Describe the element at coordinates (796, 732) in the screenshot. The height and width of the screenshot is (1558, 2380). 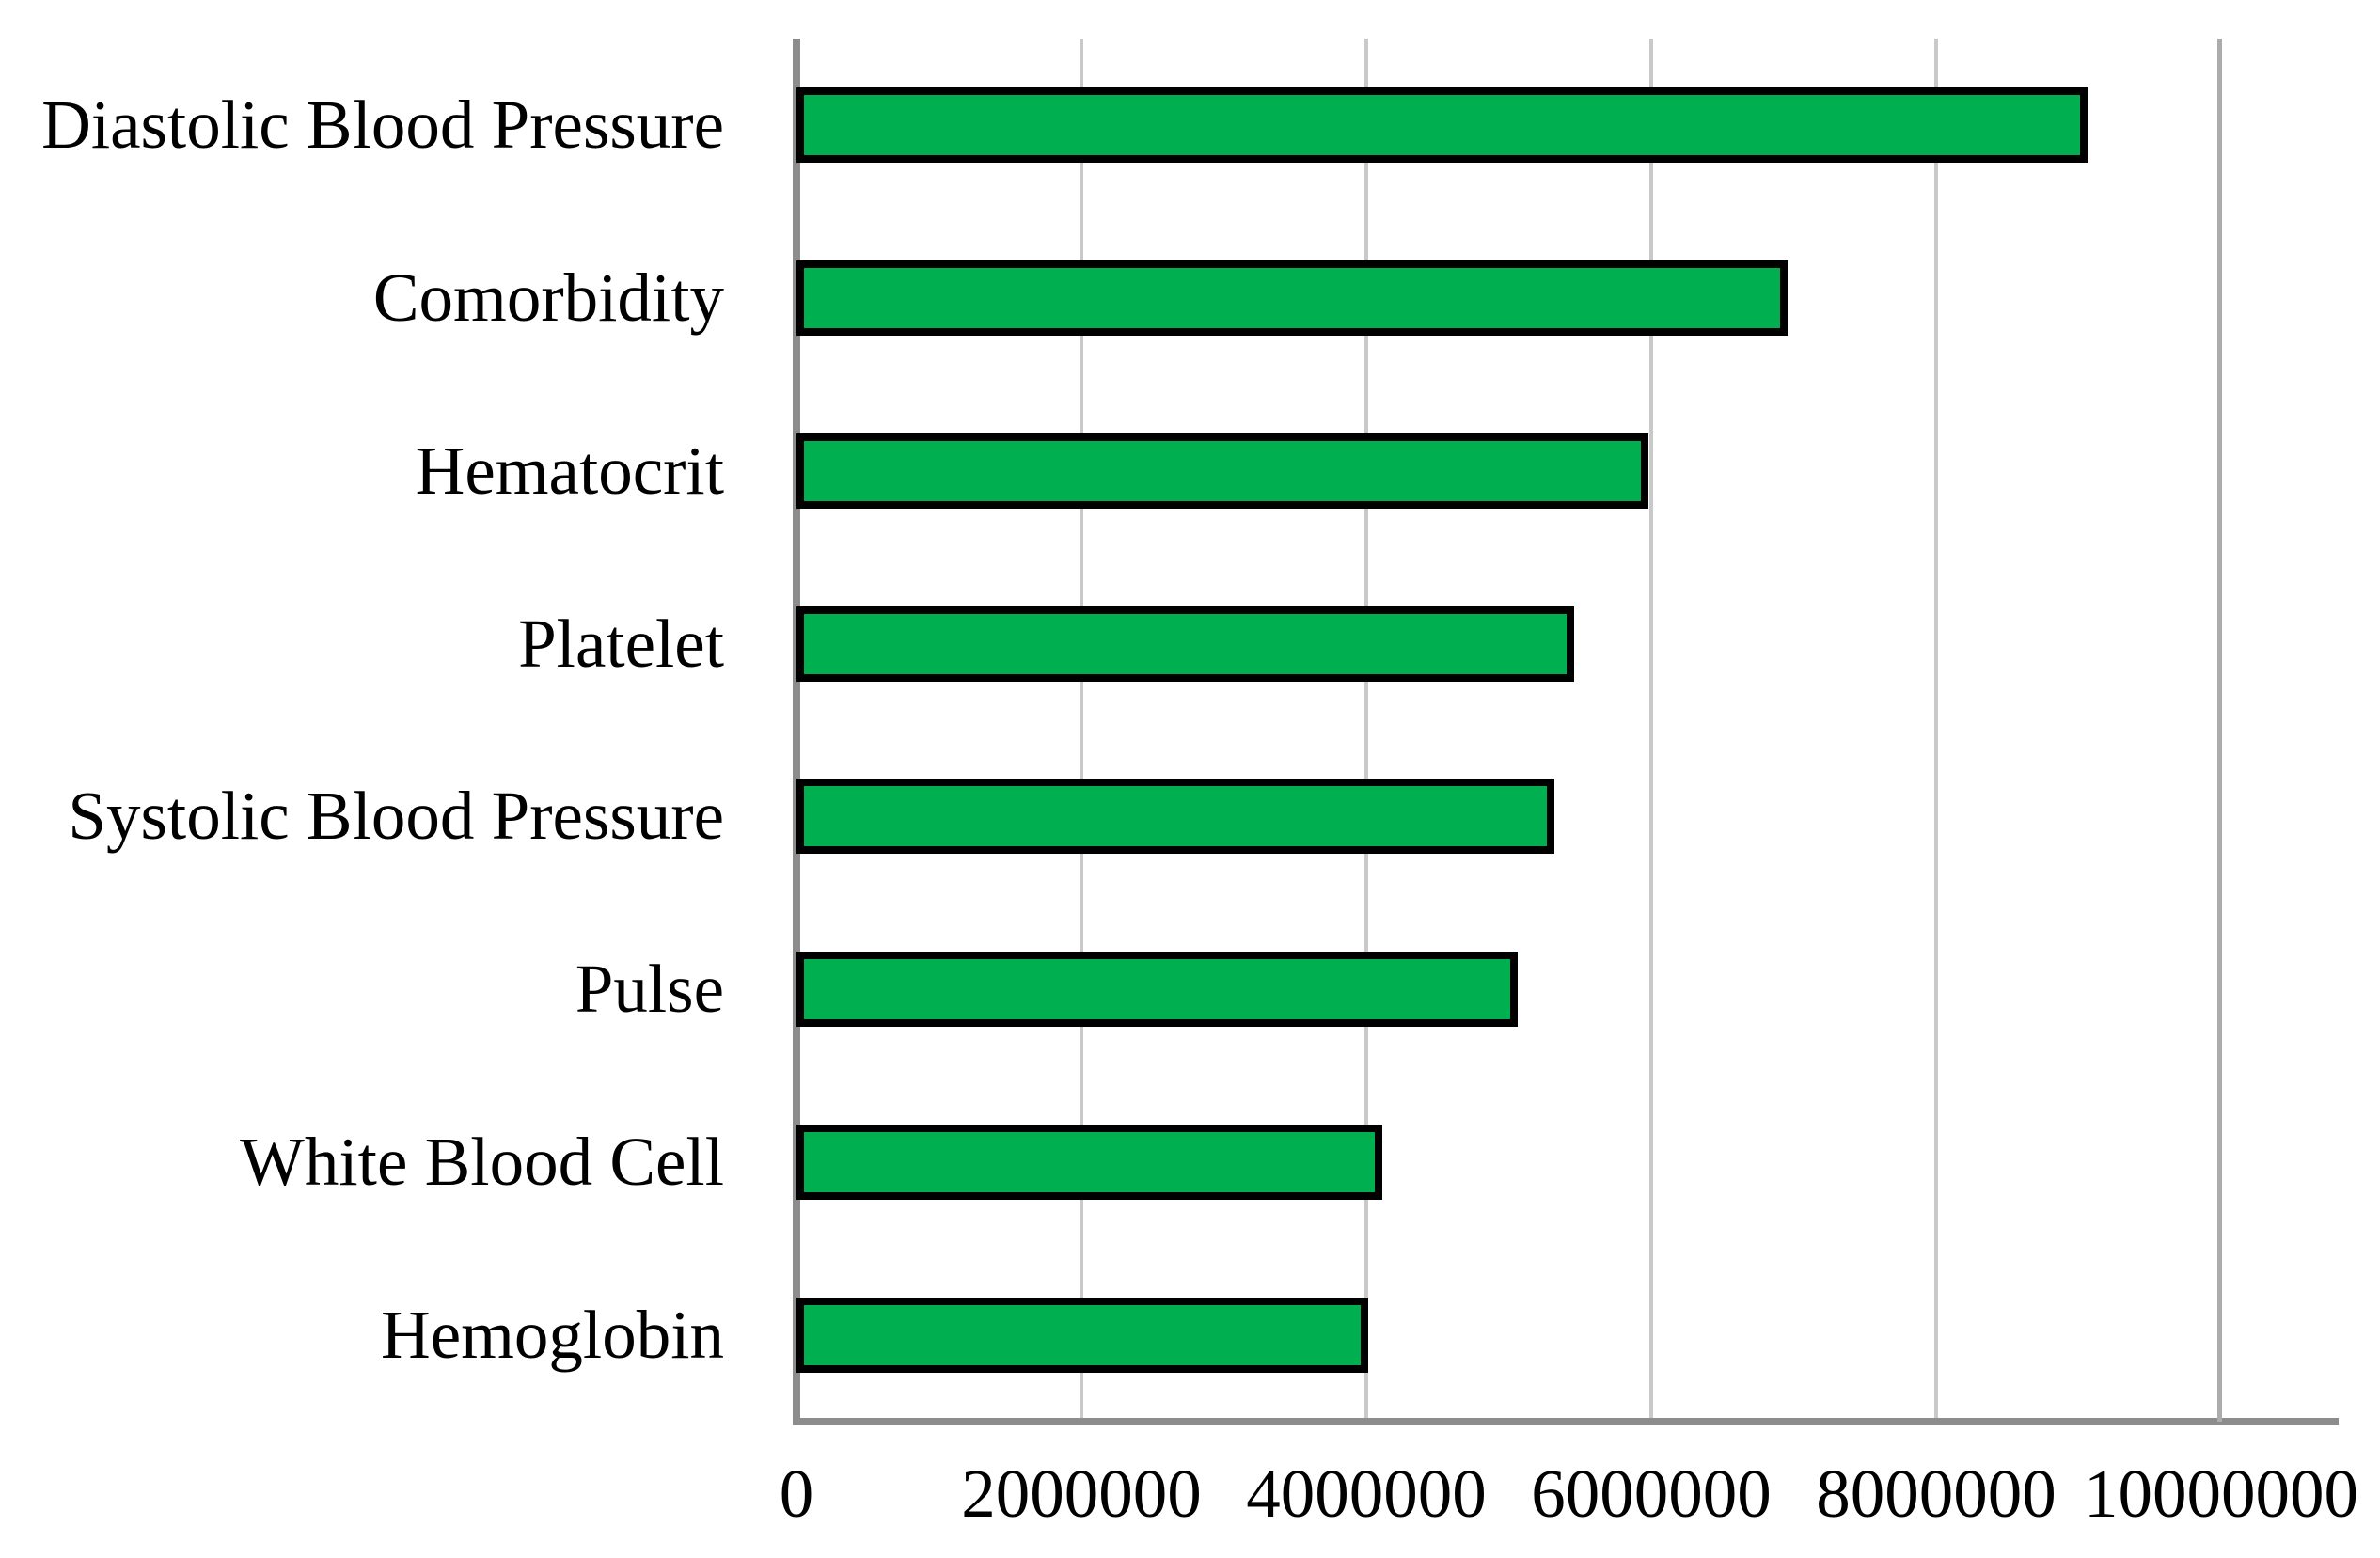
I see `y-axis-line` at that location.